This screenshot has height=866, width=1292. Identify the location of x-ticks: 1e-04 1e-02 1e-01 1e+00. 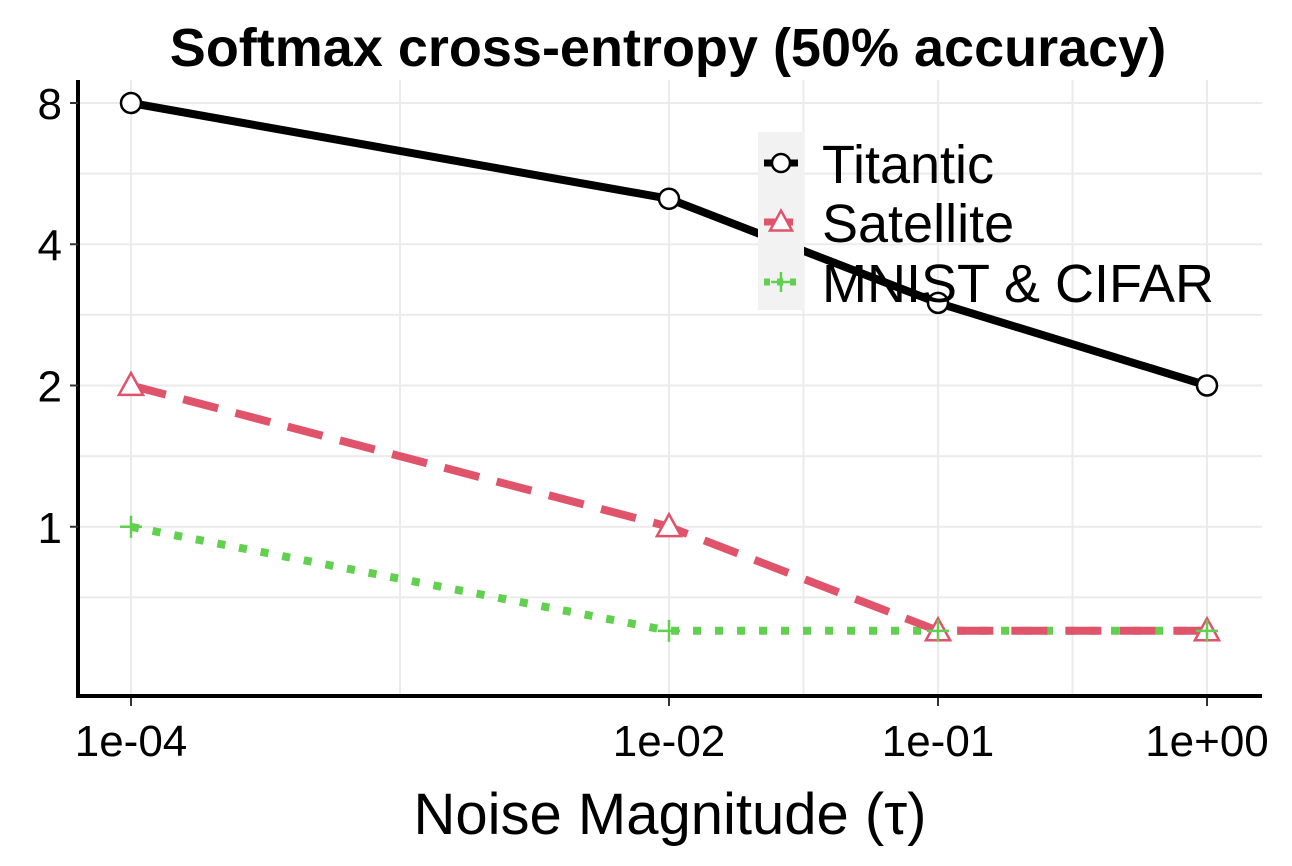
(672, 732).